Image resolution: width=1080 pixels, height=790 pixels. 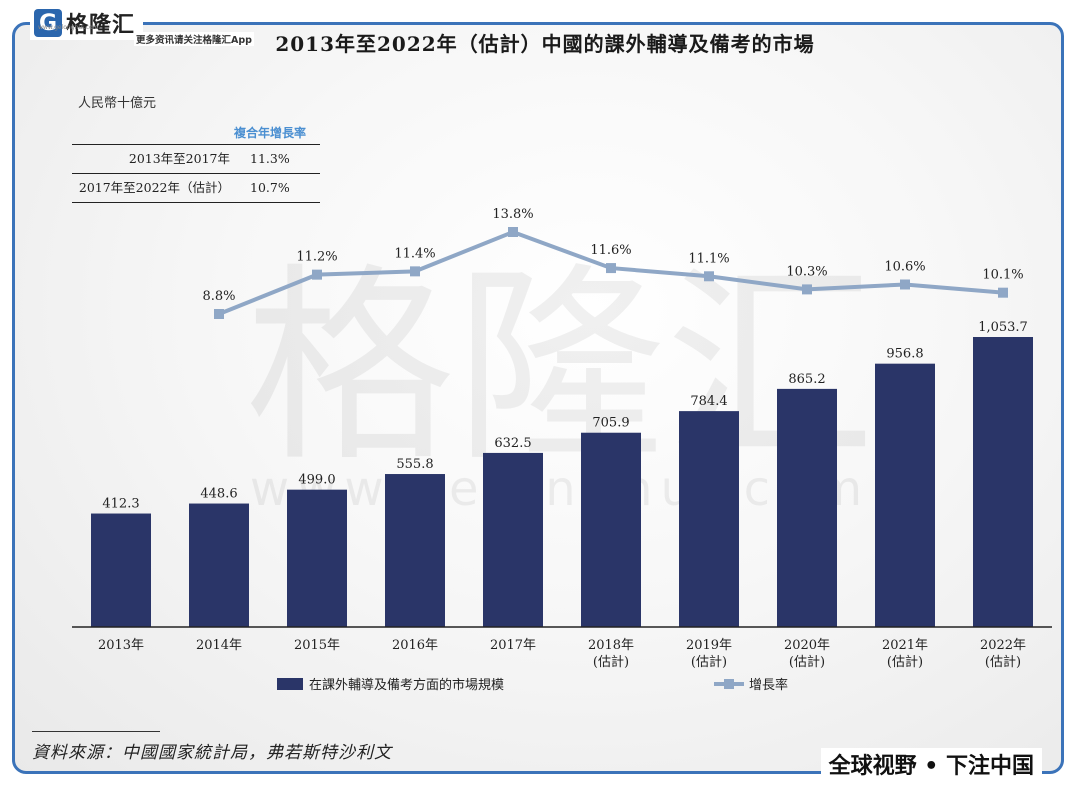 I want to click on cagr-rate: 10.7%, so click(x=270, y=187).